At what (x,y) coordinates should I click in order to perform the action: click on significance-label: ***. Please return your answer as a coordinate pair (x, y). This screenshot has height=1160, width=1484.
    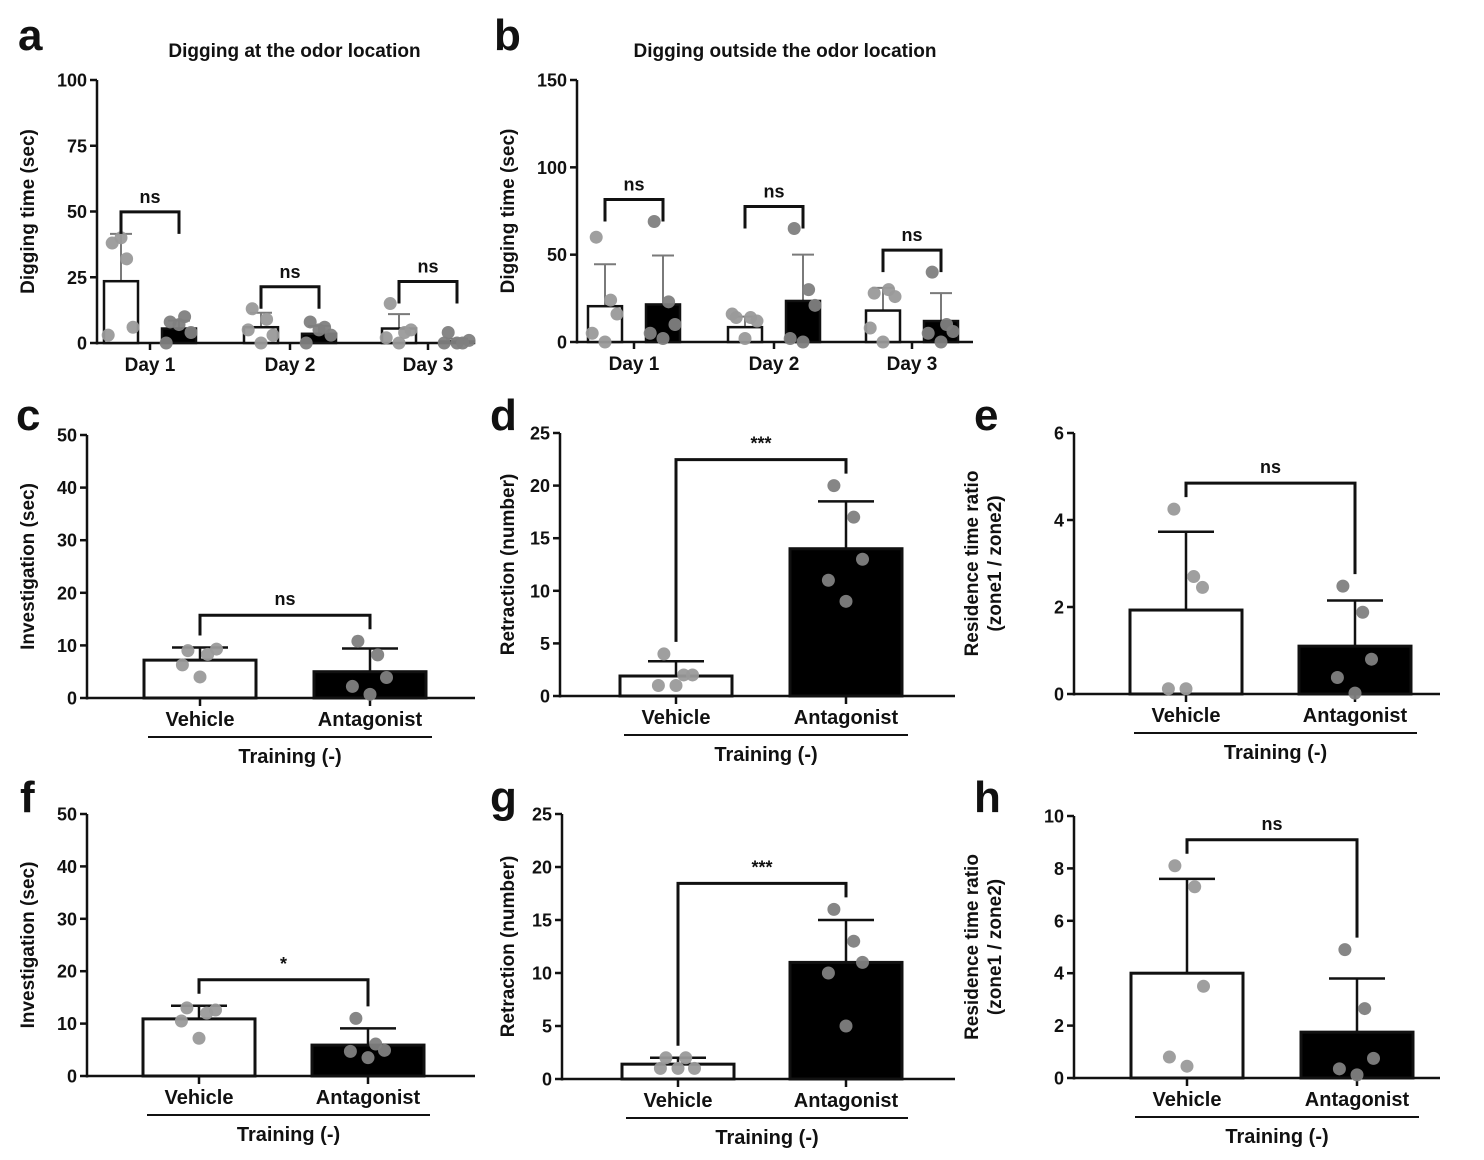
    Looking at the image, I should click on (760, 444).